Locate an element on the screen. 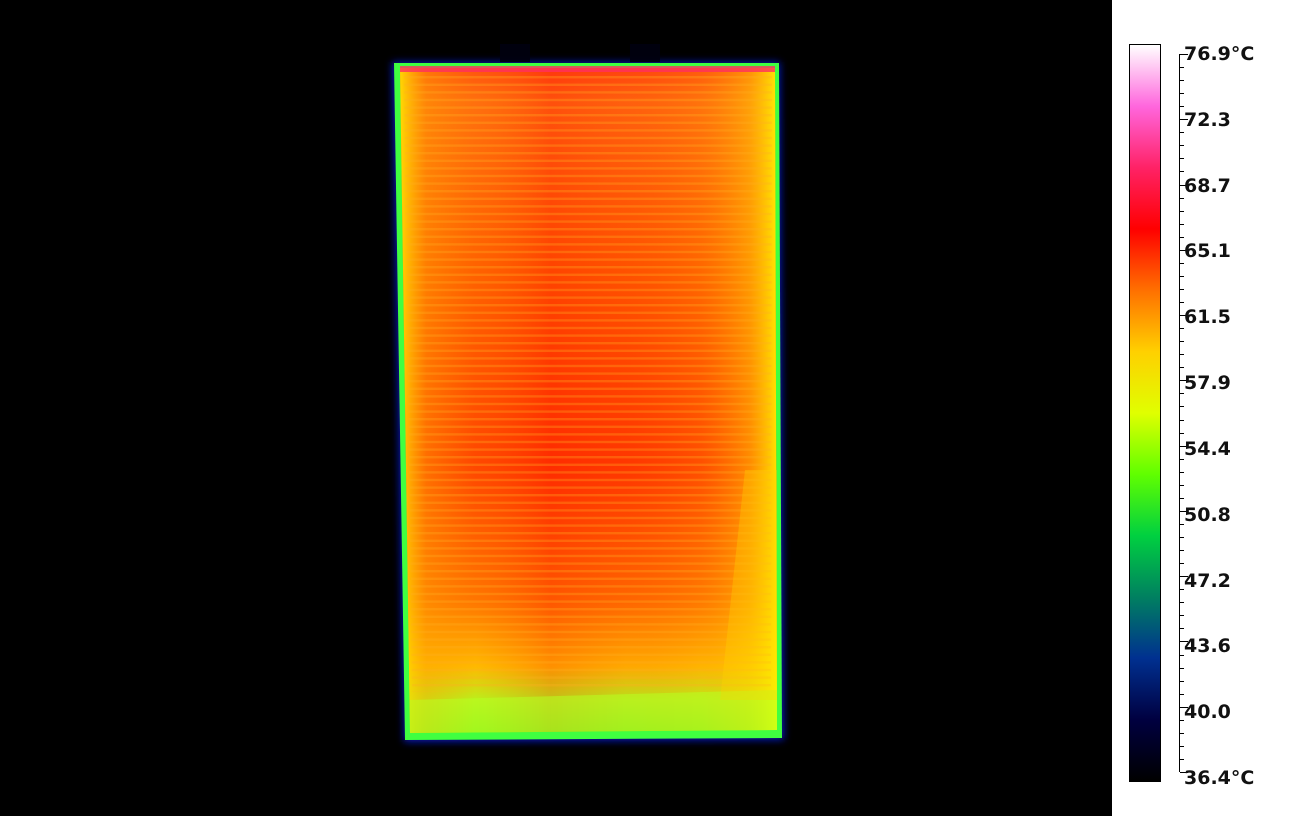 The width and height of the screenshot is (1290, 816). scale-label-min: 36.4°C is located at coordinates (1219, 778).